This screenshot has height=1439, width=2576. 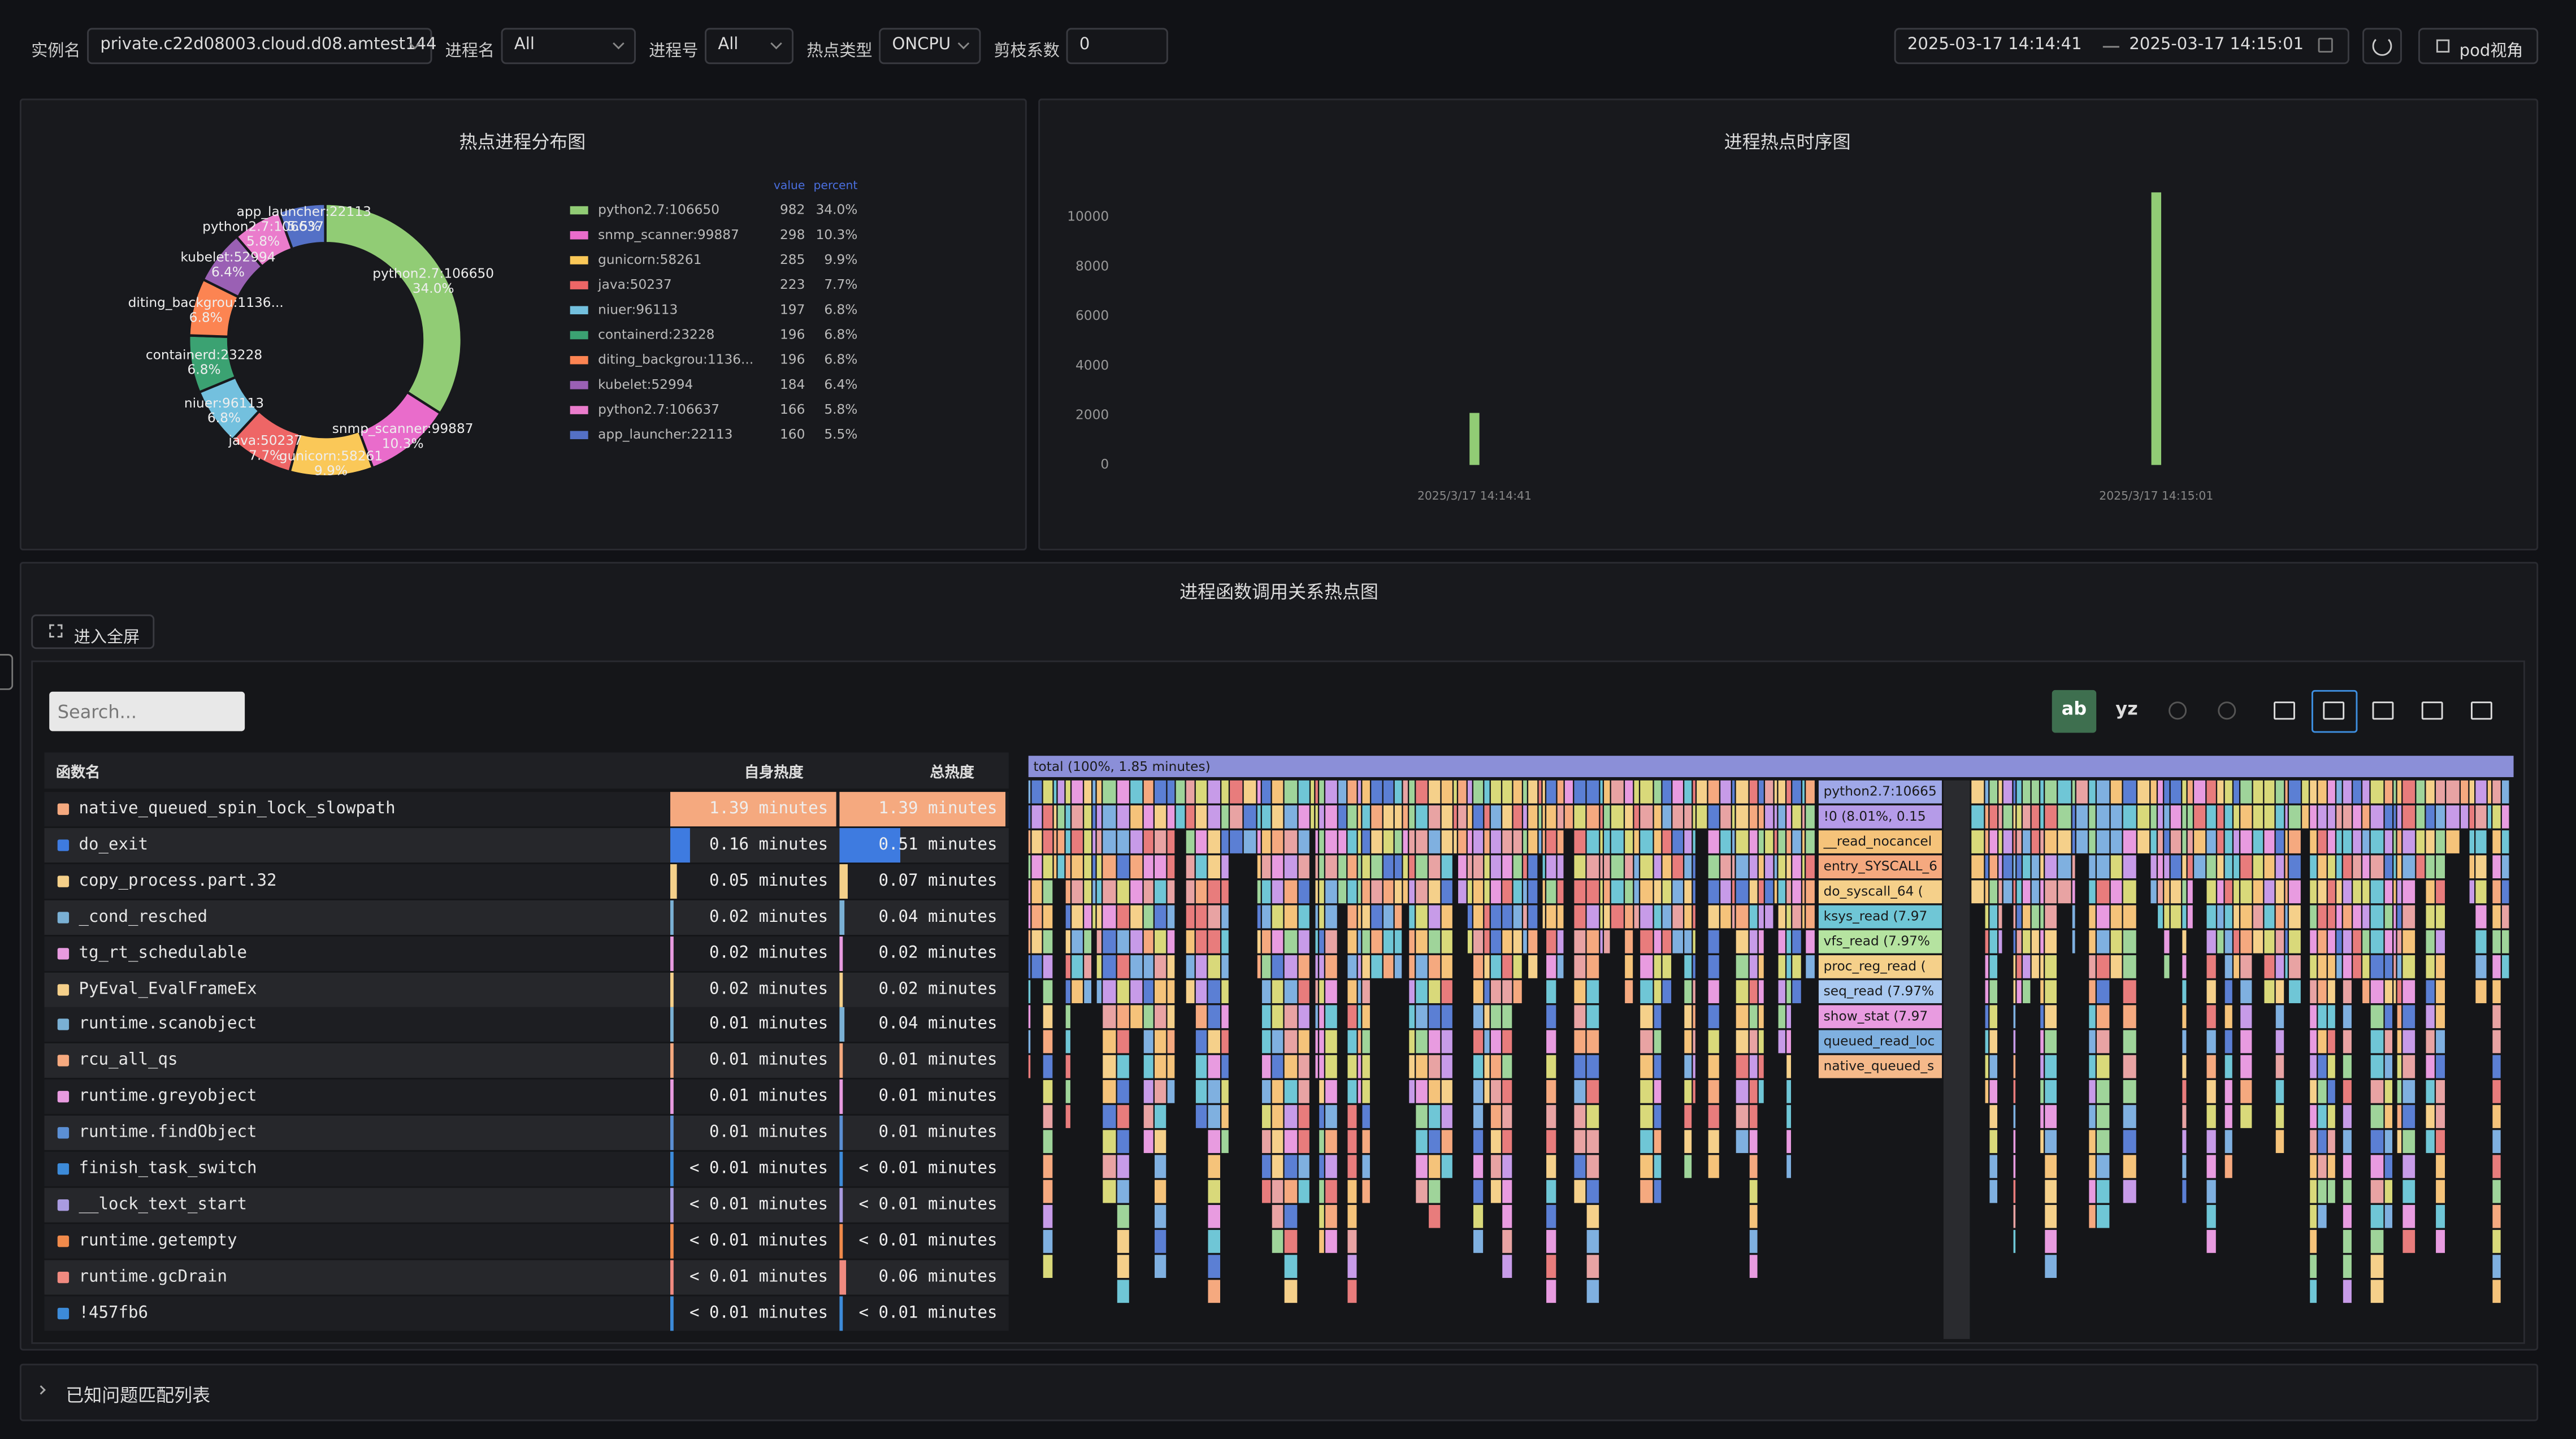 I want to click on date-range, so click(x=2121, y=46).